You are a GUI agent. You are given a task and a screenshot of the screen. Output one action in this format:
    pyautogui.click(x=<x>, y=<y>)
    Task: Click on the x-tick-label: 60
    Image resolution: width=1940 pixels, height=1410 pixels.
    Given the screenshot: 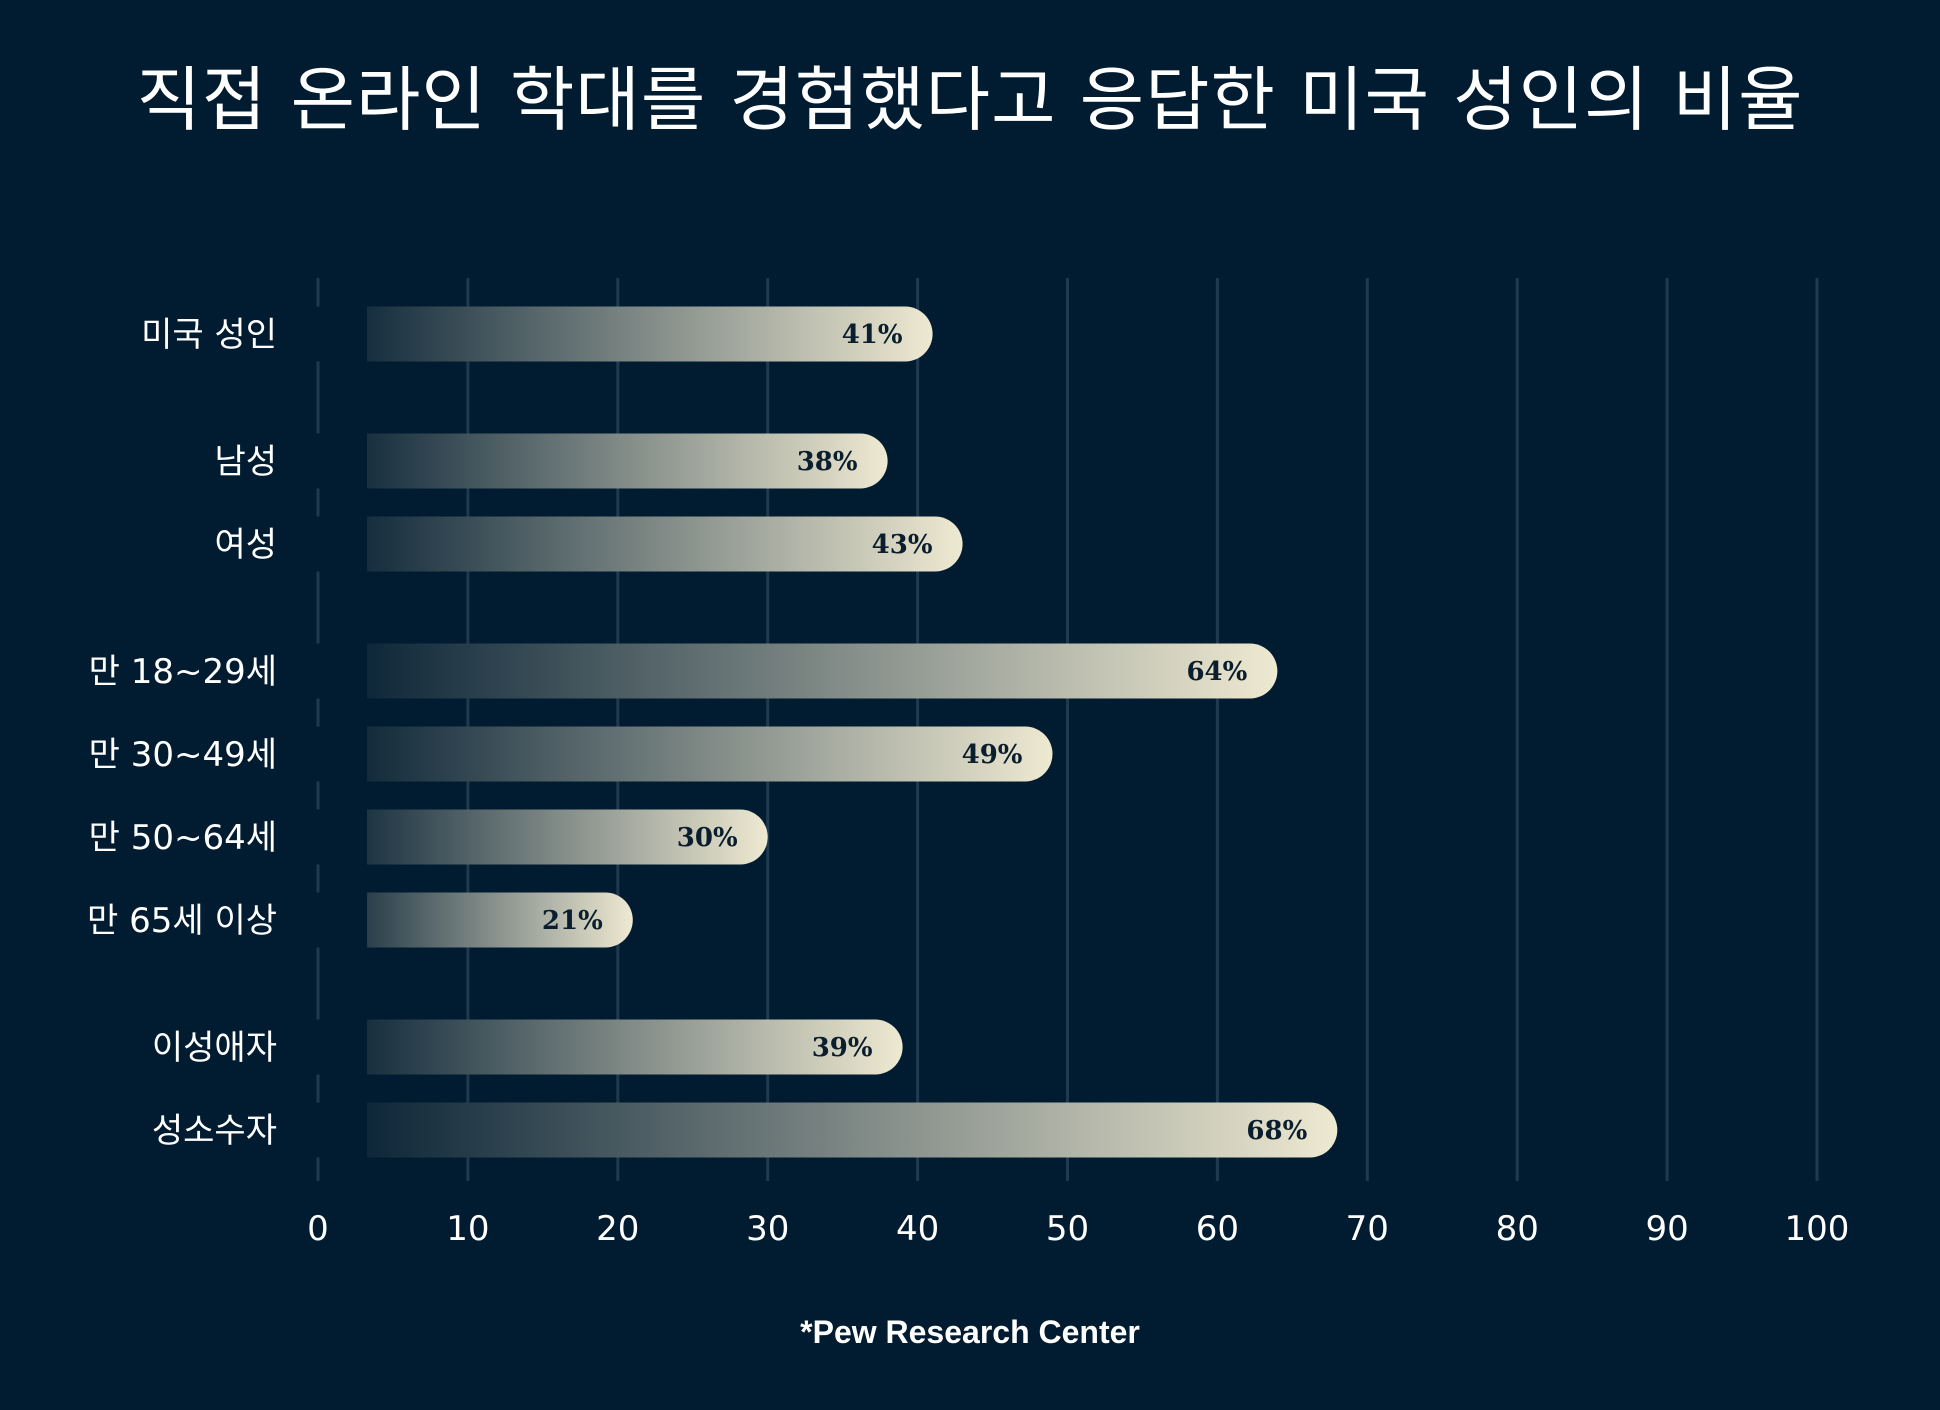 What is the action you would take?
    pyautogui.click(x=1217, y=1229)
    